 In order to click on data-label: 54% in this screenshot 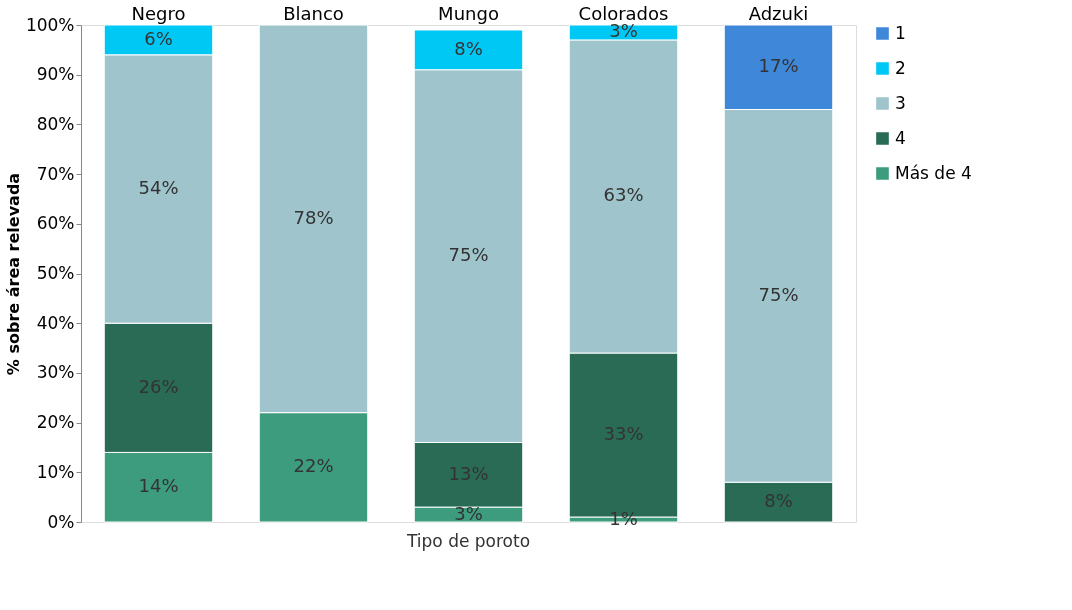, I will do `click(158, 188)`.